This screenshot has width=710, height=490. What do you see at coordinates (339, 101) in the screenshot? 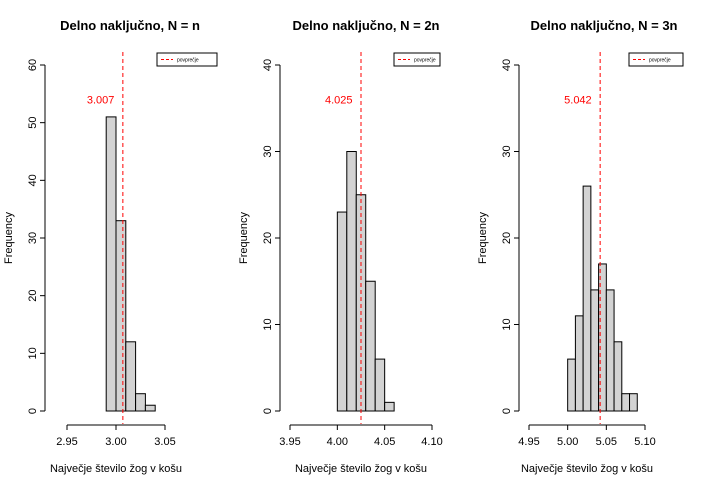
I see `mean-value-label: 4.025` at bounding box center [339, 101].